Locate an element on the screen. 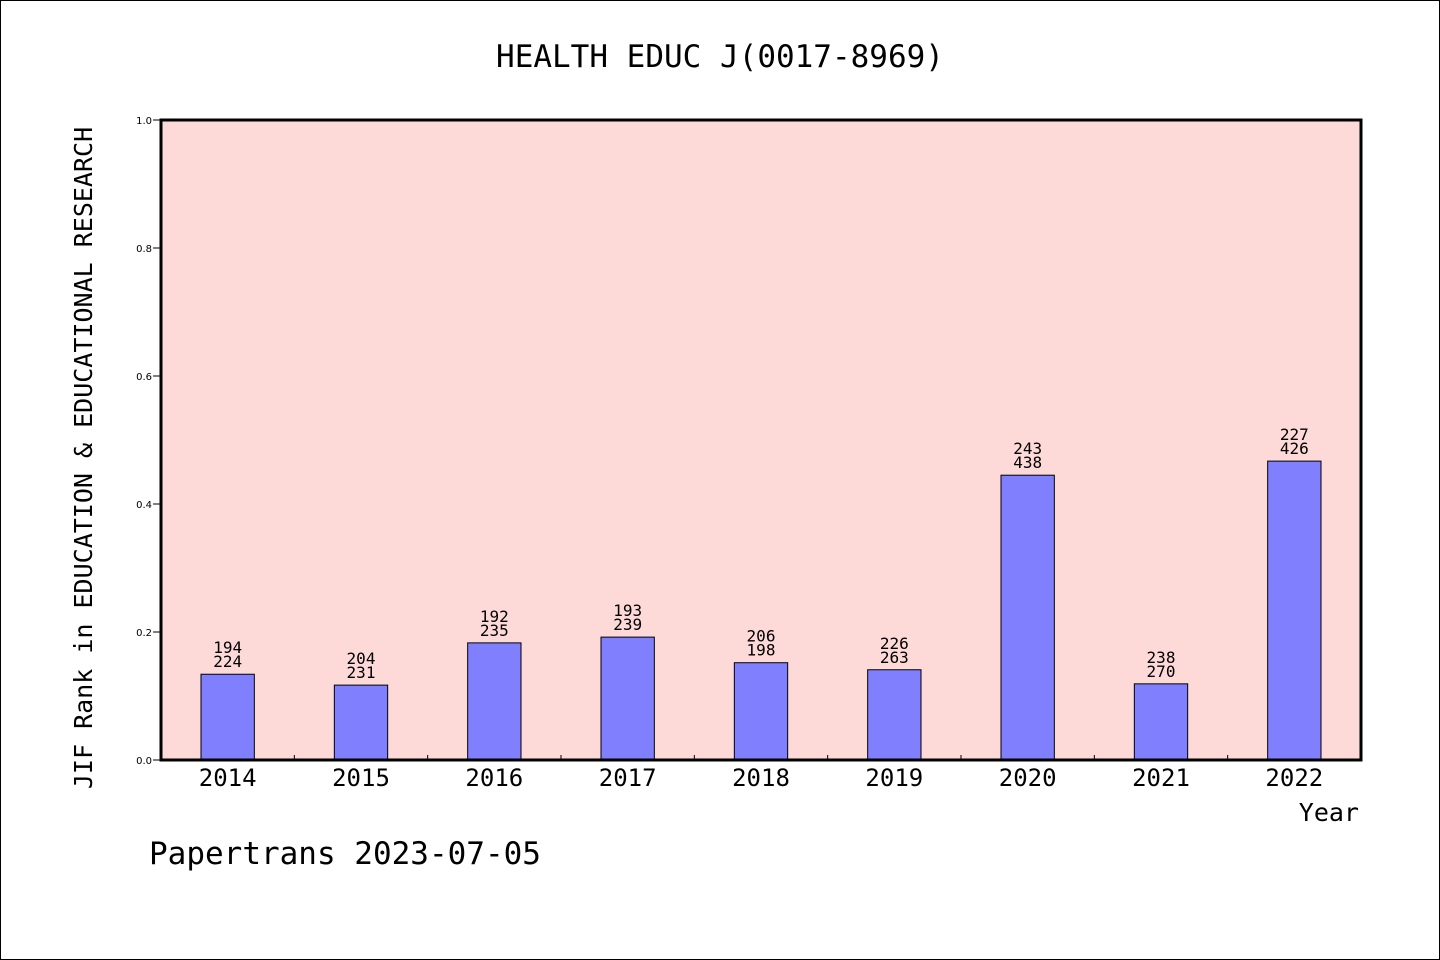 The width and height of the screenshot is (1440, 960). x-tick-label: 2018 is located at coordinates (761, 778).